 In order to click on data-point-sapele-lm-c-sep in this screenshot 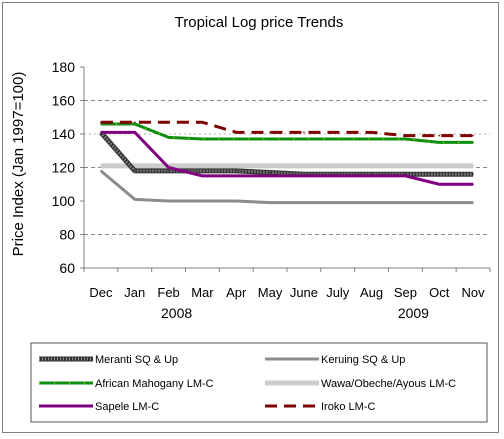, I will do `click(405, 176)`.